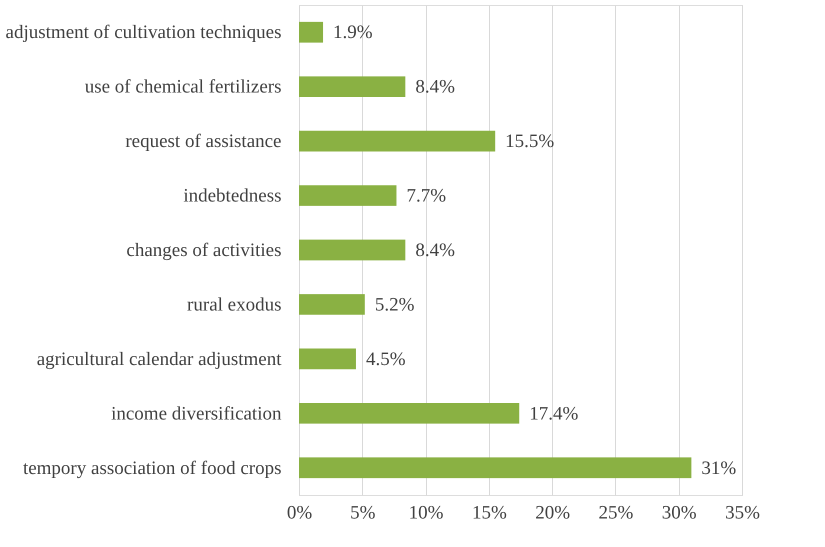  I want to click on data-label: 31%, so click(718, 468).